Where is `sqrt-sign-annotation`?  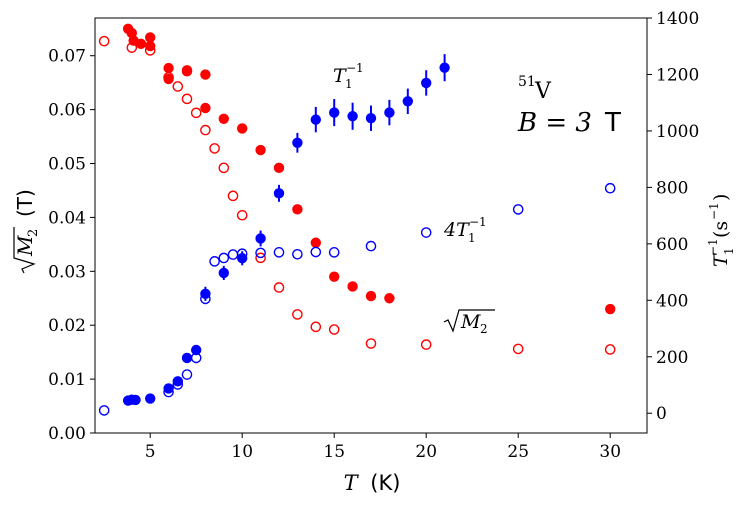 sqrt-sign-annotation is located at coordinates (469, 321).